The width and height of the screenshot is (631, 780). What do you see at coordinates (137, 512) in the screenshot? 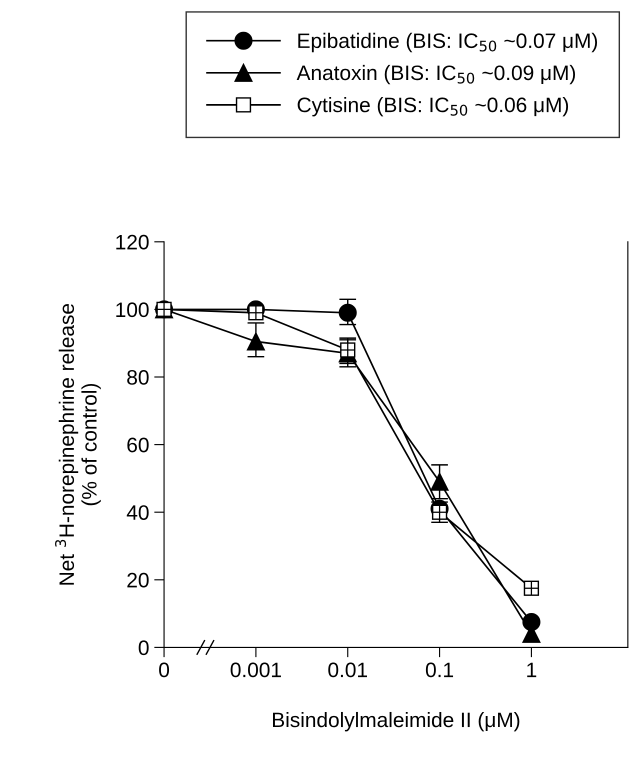
I see `y-tick-label: 40` at bounding box center [137, 512].